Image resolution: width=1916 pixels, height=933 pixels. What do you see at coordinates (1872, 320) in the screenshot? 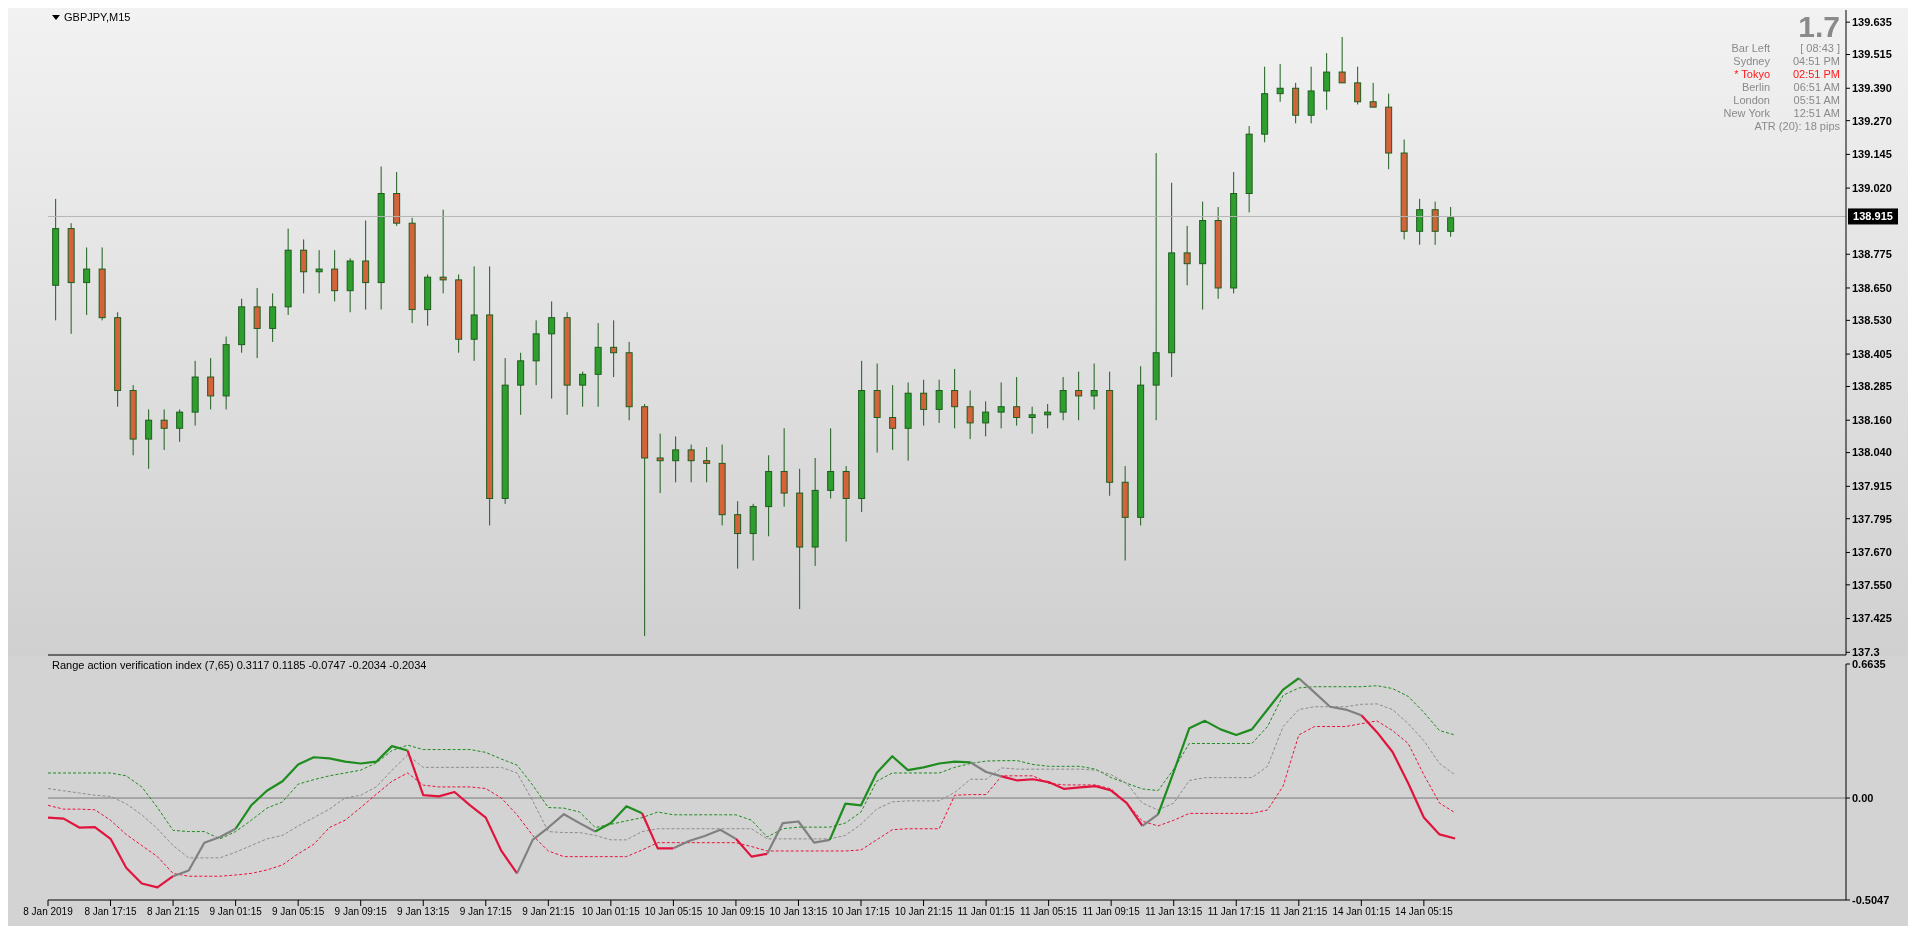
I see `y-tick-label: 138.530` at bounding box center [1872, 320].